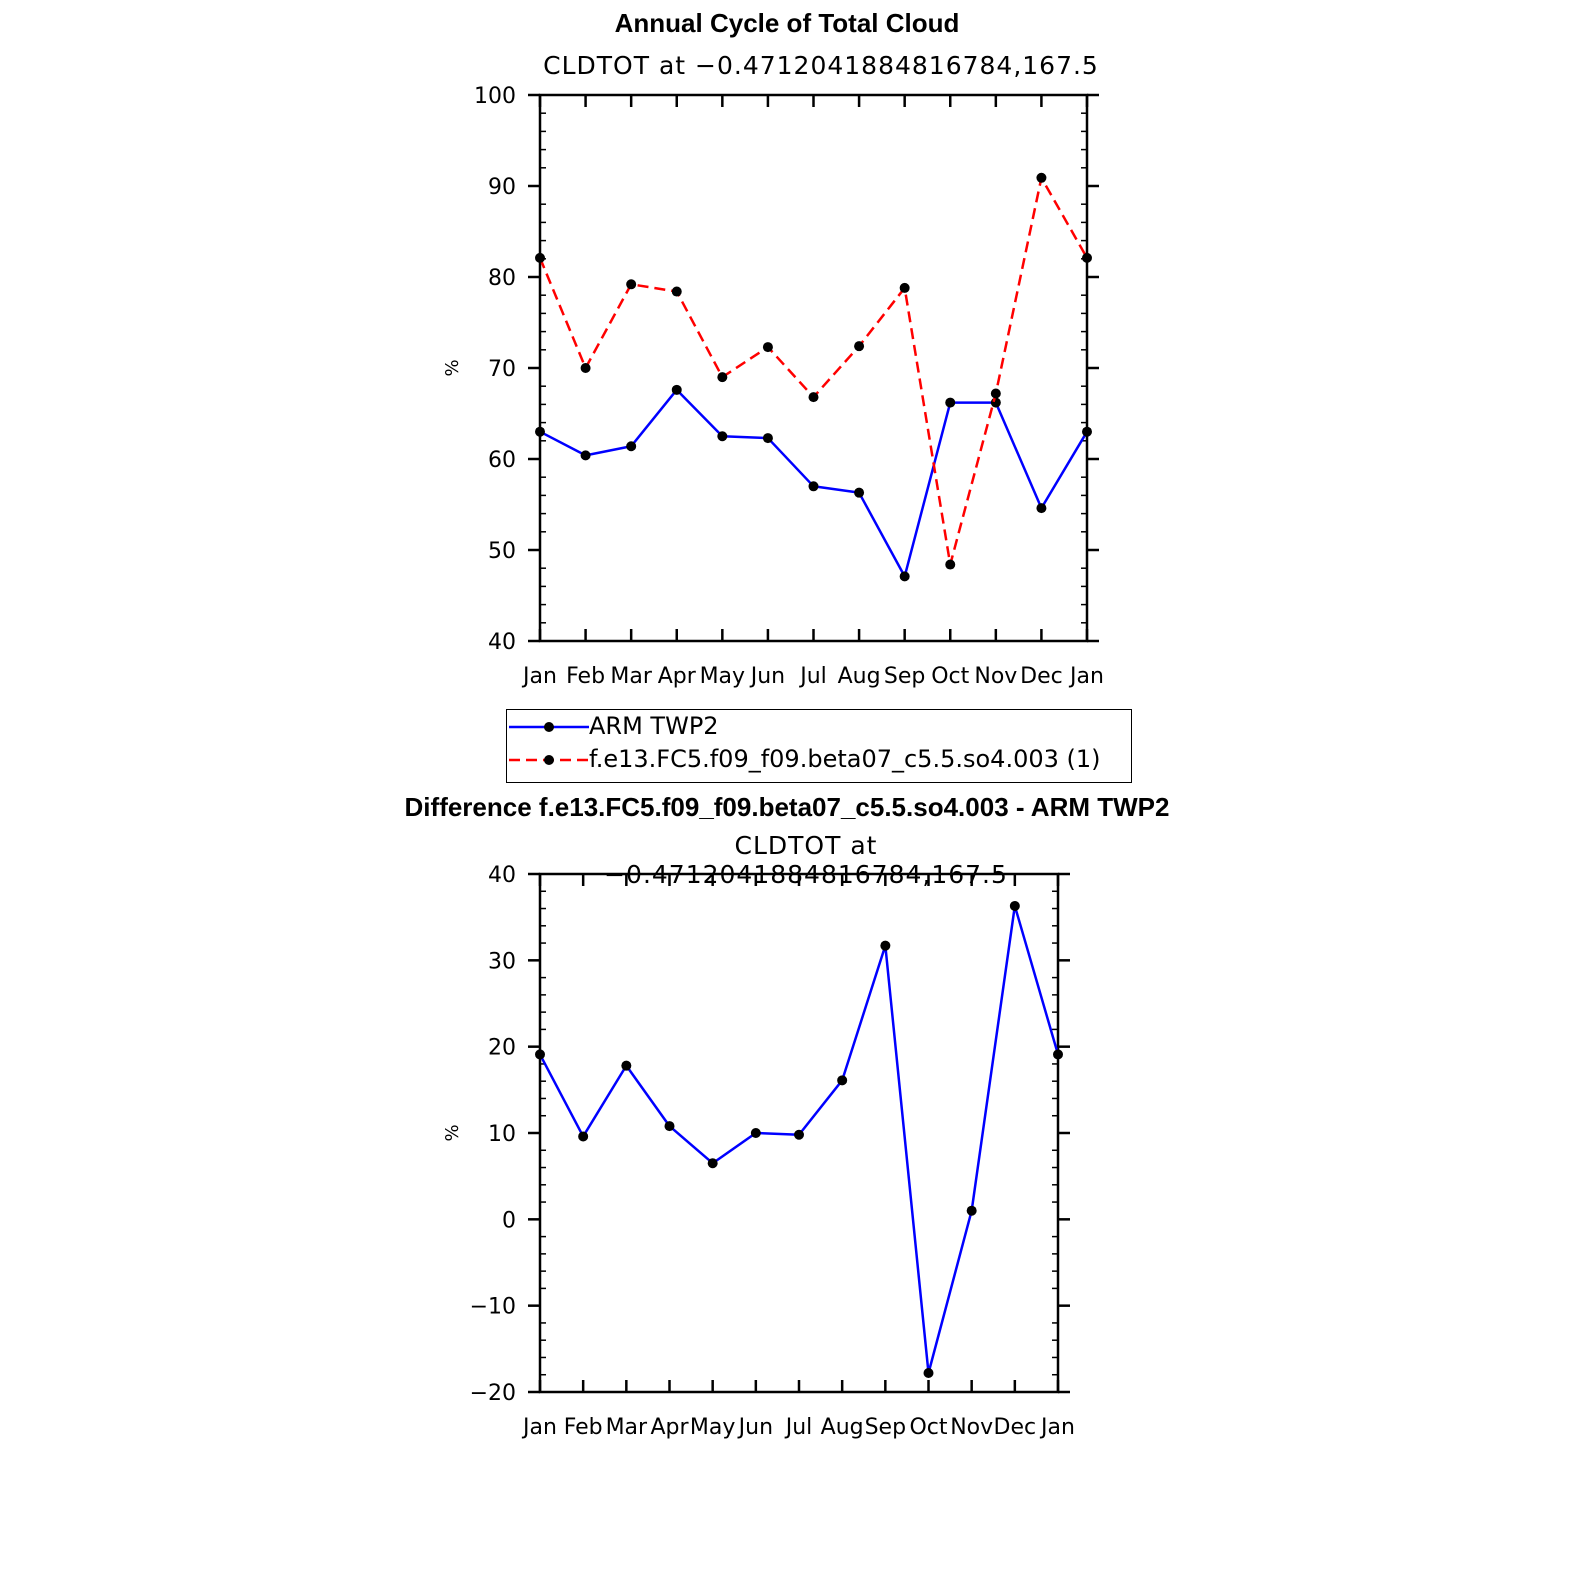 Image resolution: width=1574 pixels, height=1574 pixels. What do you see at coordinates (493, 1307) in the screenshot?
I see `y-tick-label: −10` at bounding box center [493, 1307].